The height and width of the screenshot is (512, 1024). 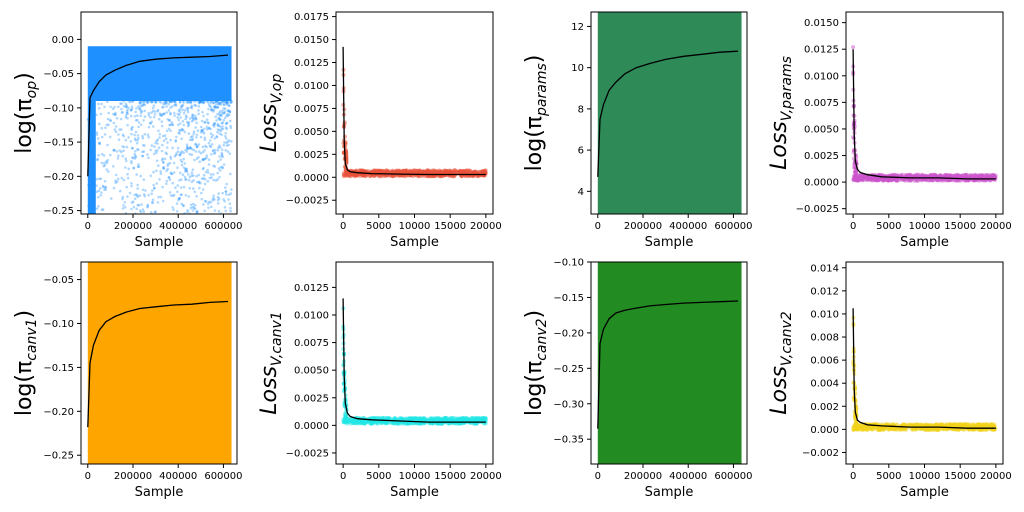 I want to click on y-tick-label: 6, so click(x=581, y=151).